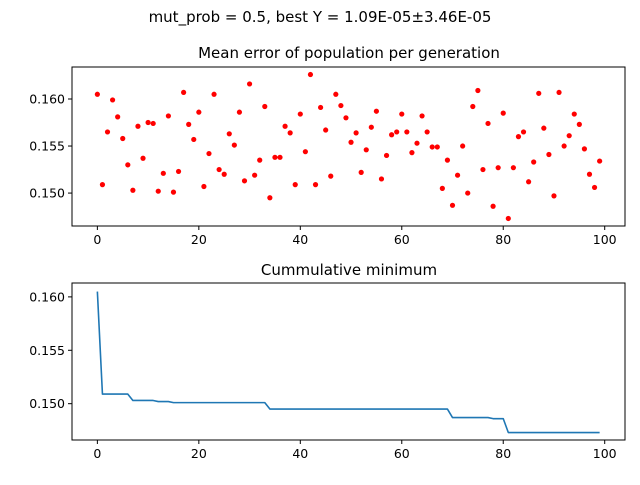 This screenshot has width=640, height=485. What do you see at coordinates (605, 453) in the screenshot?
I see `cumulative-min-chart-x-tick-label: 100` at bounding box center [605, 453].